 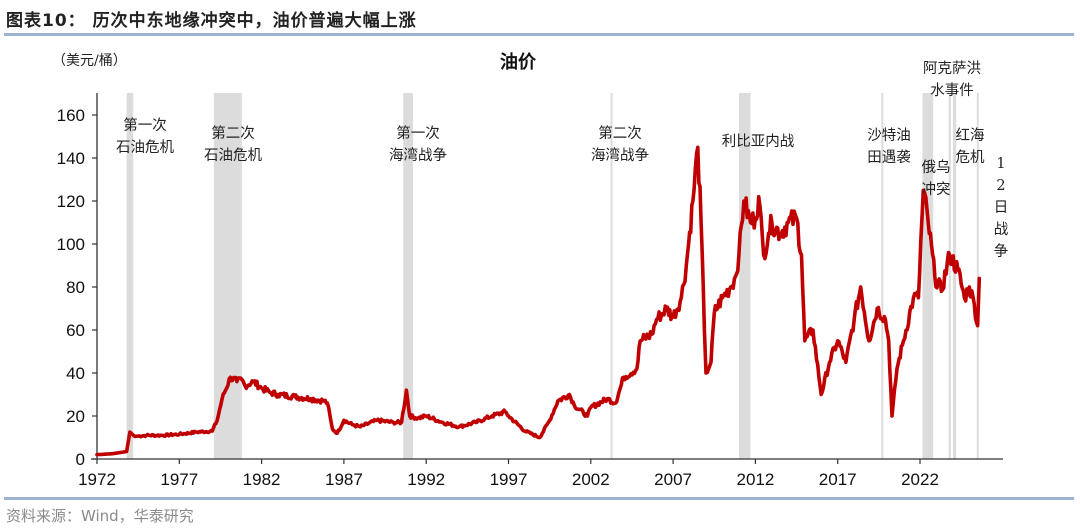 What do you see at coordinates (71, 201) in the screenshot?
I see `y-tick-label: 120` at bounding box center [71, 201].